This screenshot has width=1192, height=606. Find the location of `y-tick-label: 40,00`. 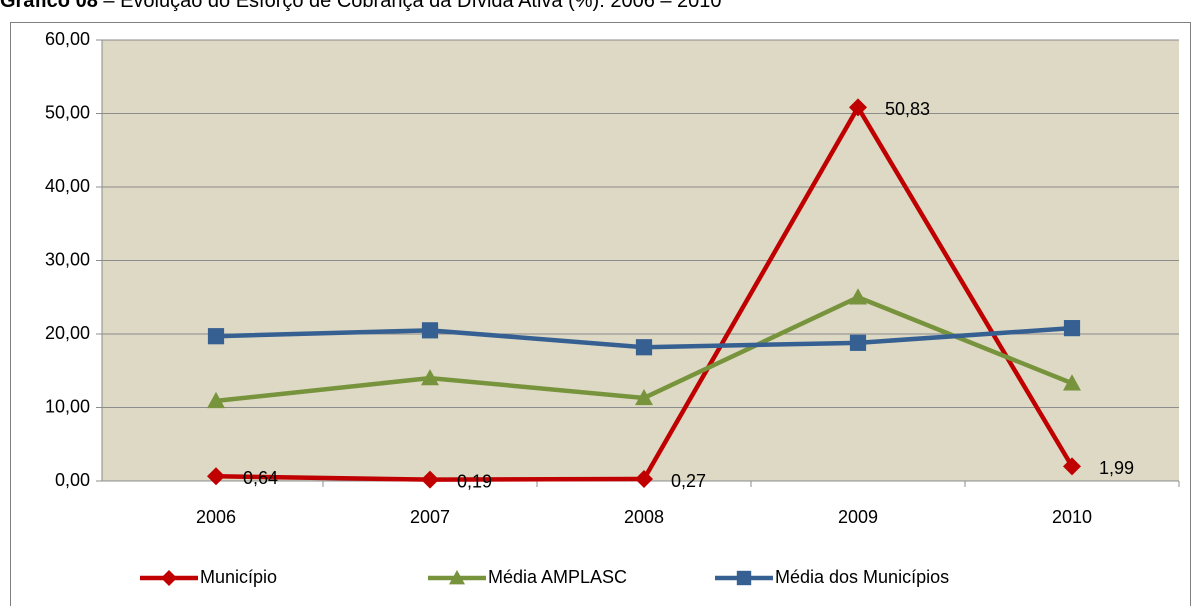

y-tick-label: 40,00 is located at coordinates (67, 186).